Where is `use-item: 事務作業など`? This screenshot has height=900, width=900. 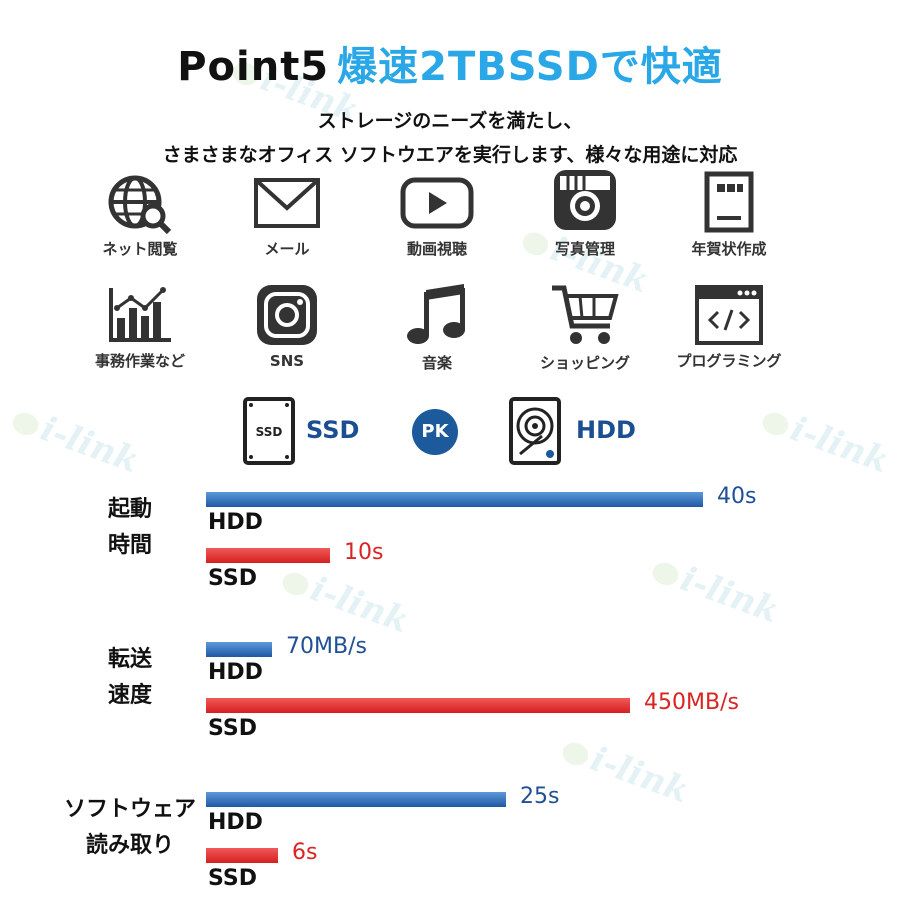
use-item: 事務作業など is located at coordinates (140, 327).